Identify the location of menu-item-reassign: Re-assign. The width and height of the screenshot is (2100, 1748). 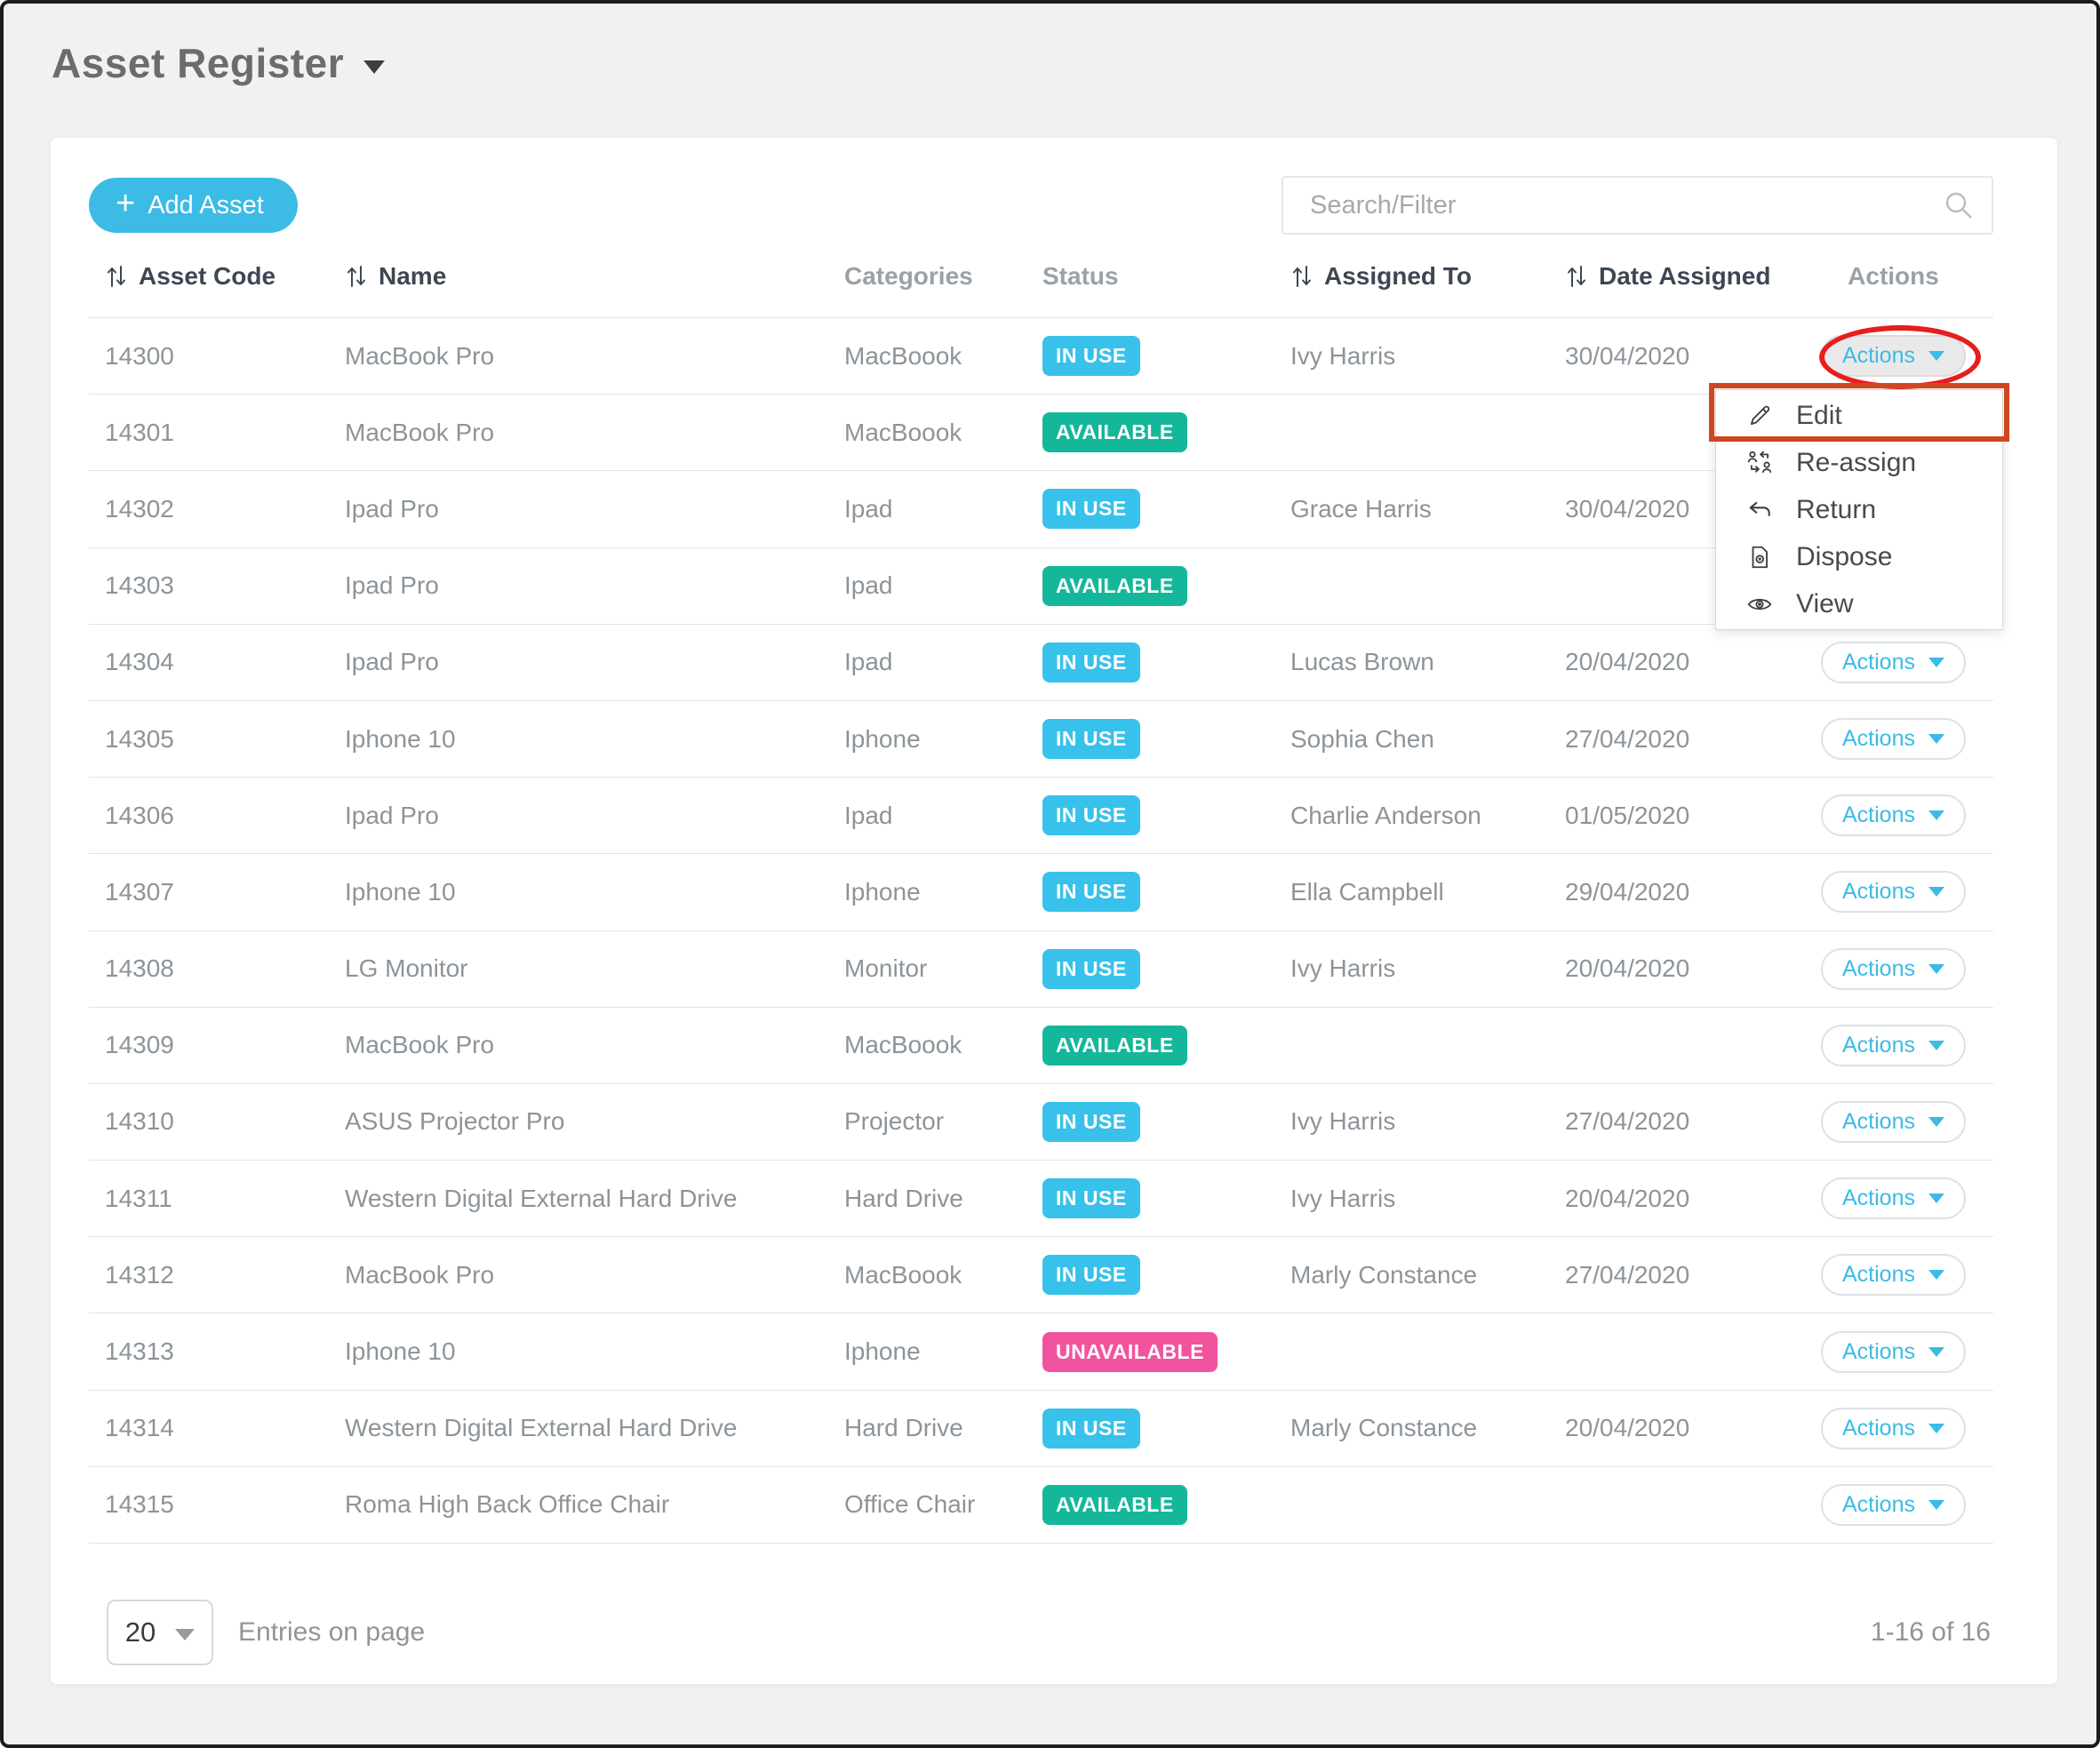
(1859, 462).